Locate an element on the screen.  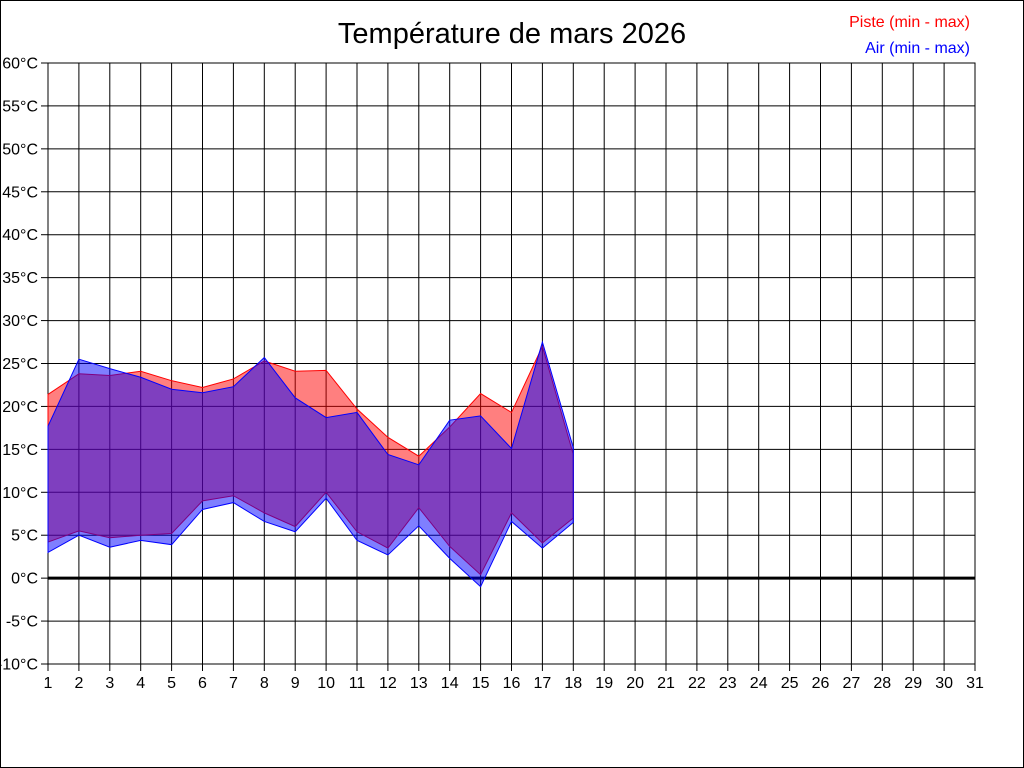
x-tick-label: 5 is located at coordinates (171, 683).